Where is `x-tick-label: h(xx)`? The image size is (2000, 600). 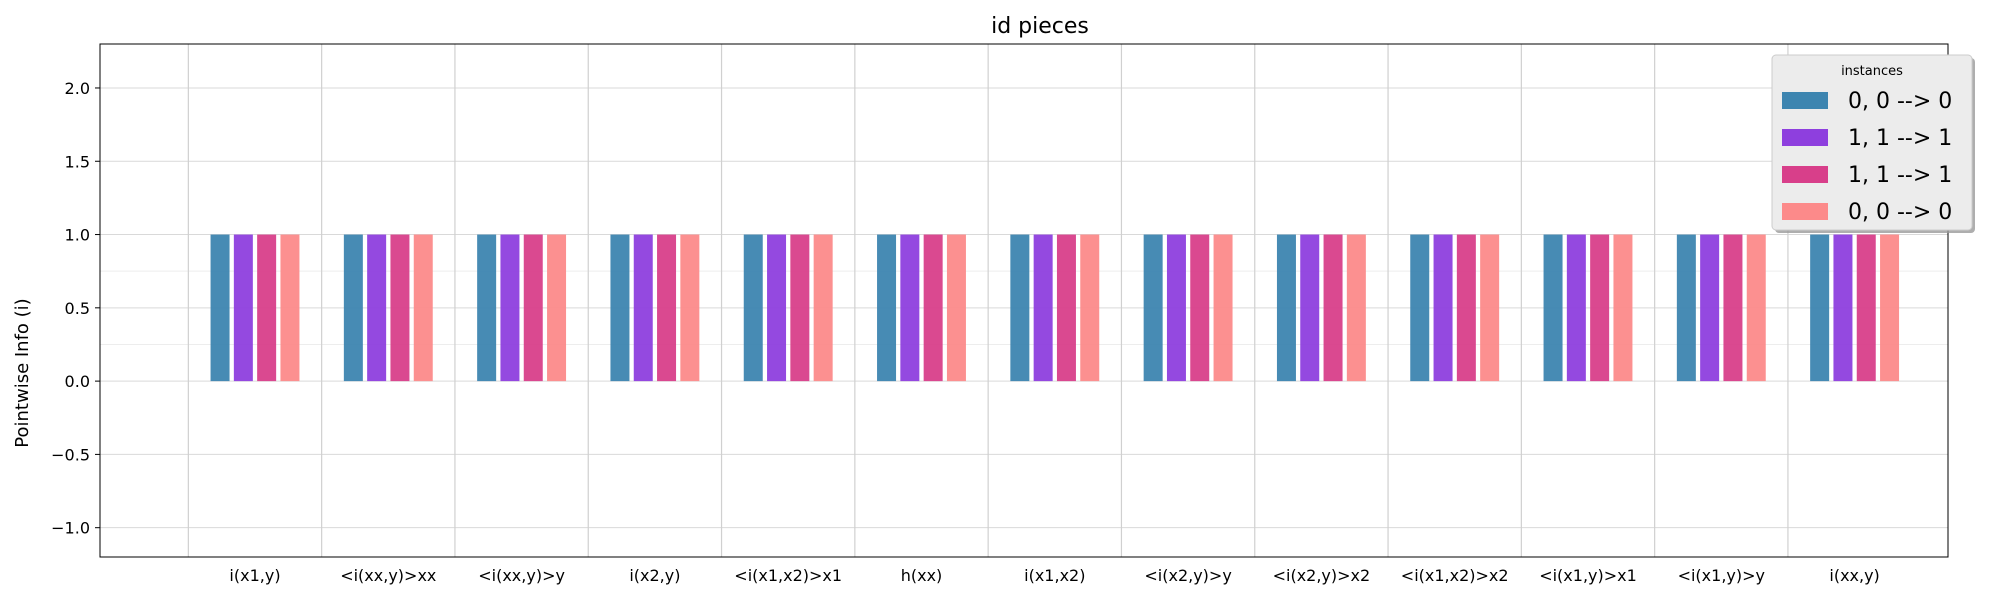 x-tick-label: h(xx) is located at coordinates (922, 575).